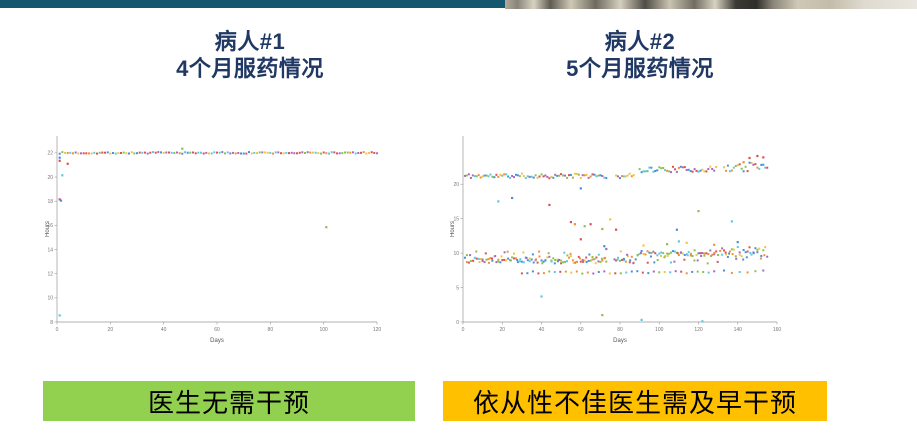  I want to click on patient2-title-line2: 5个月服药情况, so click(640, 68).